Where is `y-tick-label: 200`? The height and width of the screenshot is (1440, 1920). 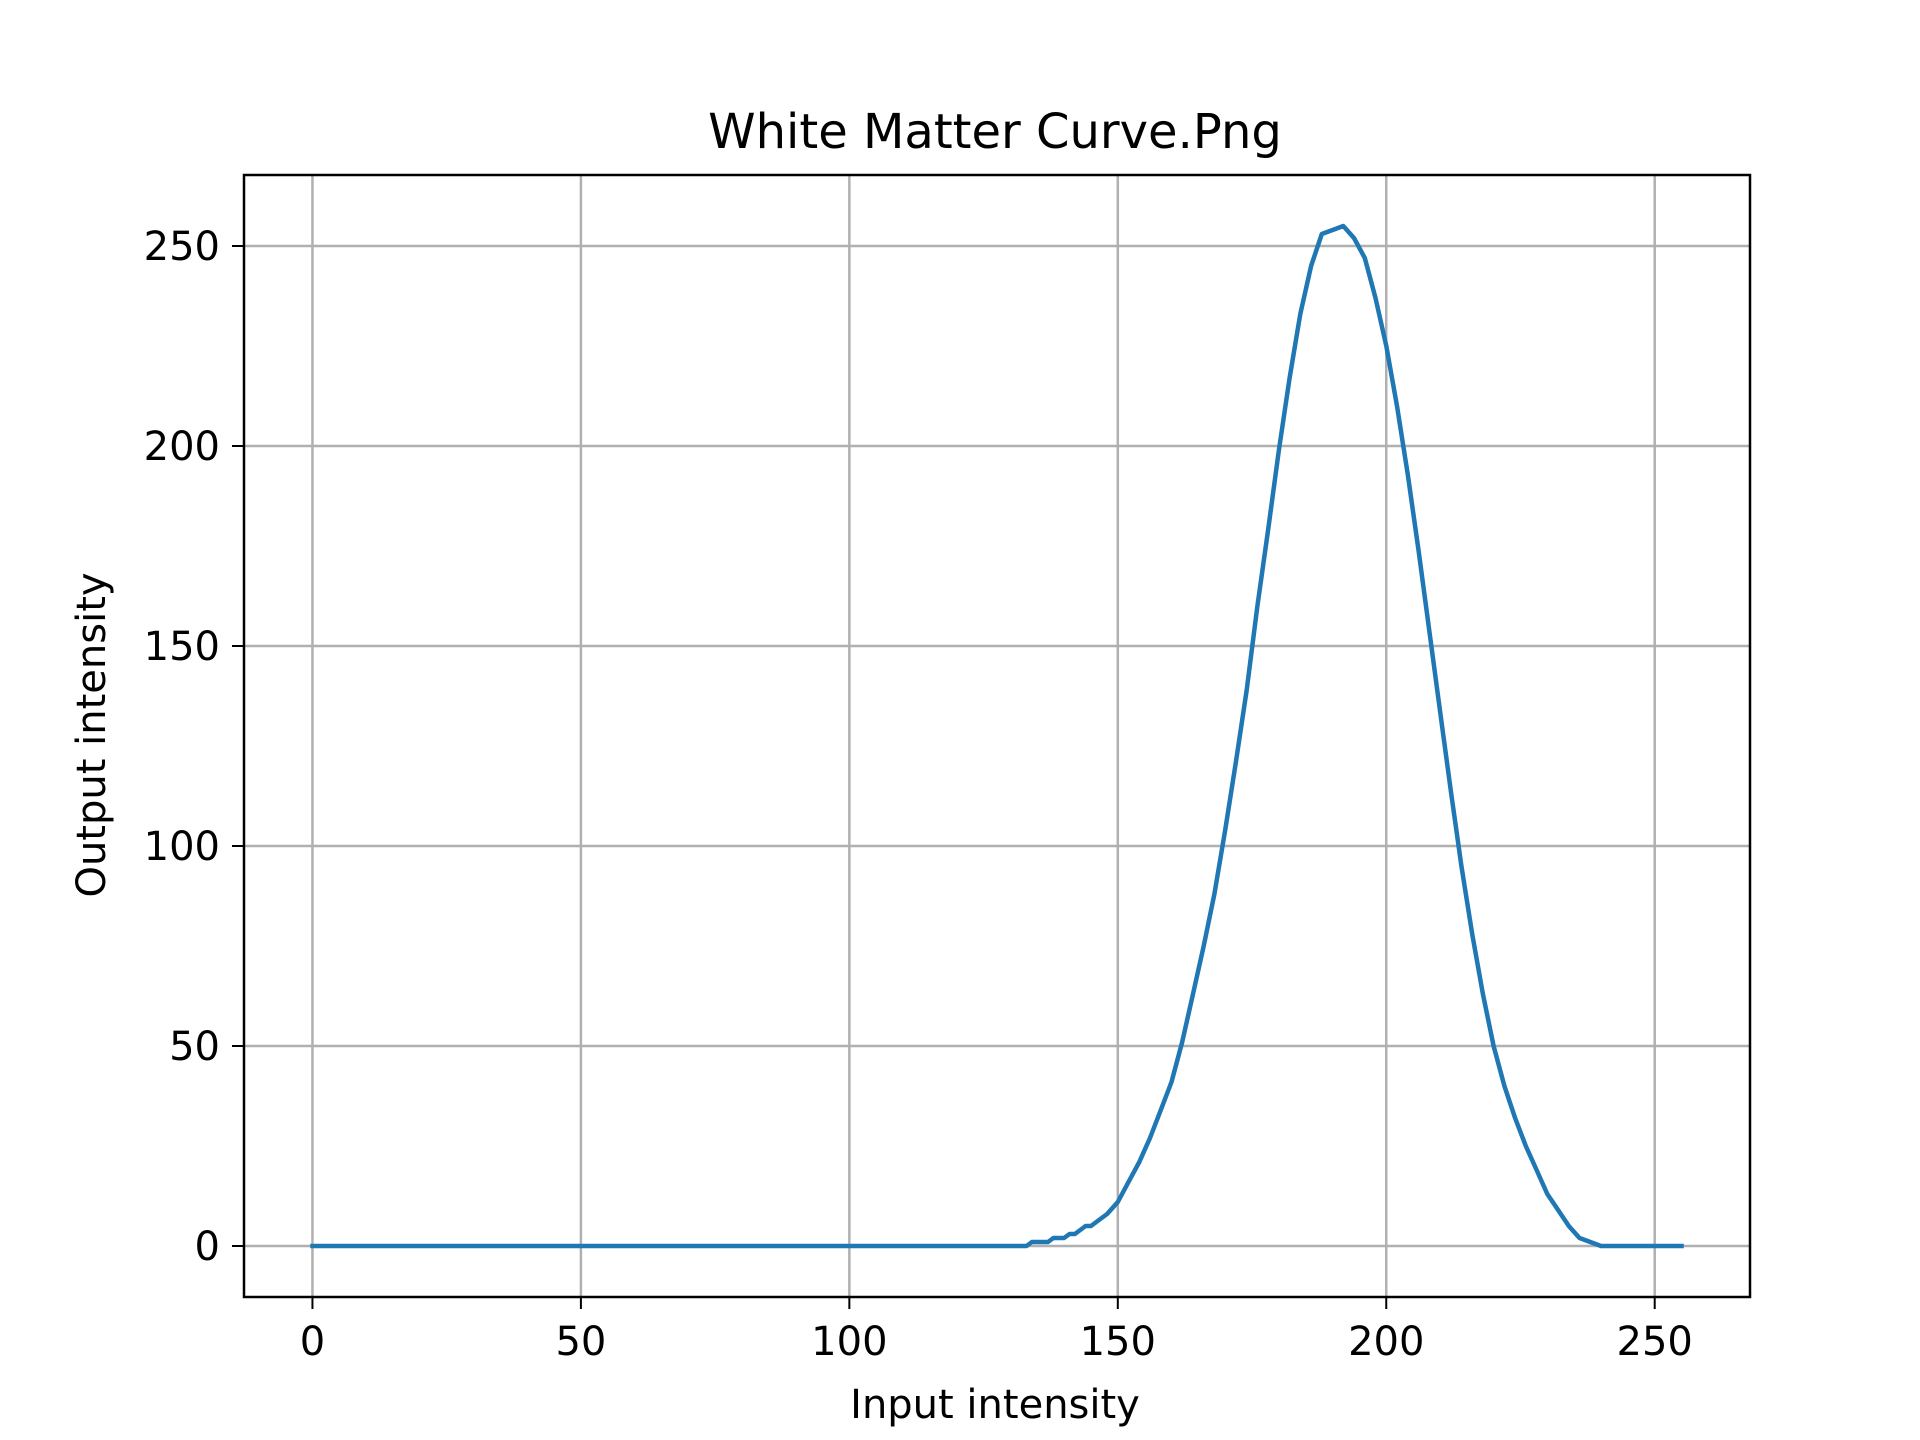 y-tick-label: 200 is located at coordinates (182, 447).